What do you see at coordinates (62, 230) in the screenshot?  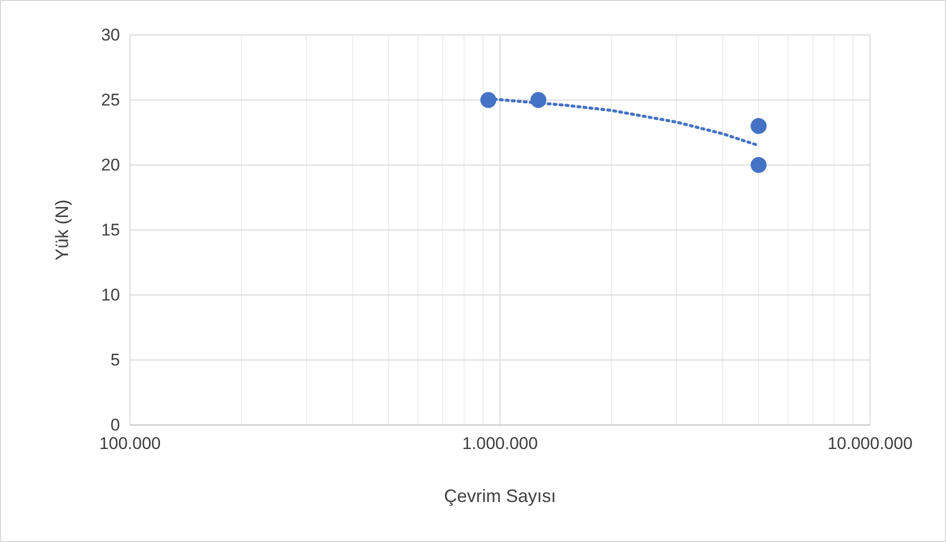 I see `y-axis-title: Yük (N)` at bounding box center [62, 230].